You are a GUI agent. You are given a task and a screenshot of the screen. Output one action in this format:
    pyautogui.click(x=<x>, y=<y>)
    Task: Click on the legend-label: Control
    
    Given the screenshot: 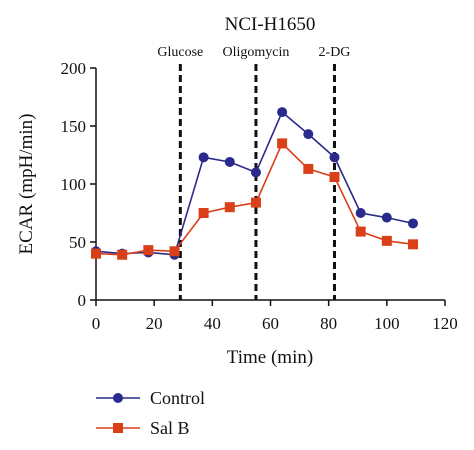 What is the action you would take?
    pyautogui.click(x=177, y=398)
    